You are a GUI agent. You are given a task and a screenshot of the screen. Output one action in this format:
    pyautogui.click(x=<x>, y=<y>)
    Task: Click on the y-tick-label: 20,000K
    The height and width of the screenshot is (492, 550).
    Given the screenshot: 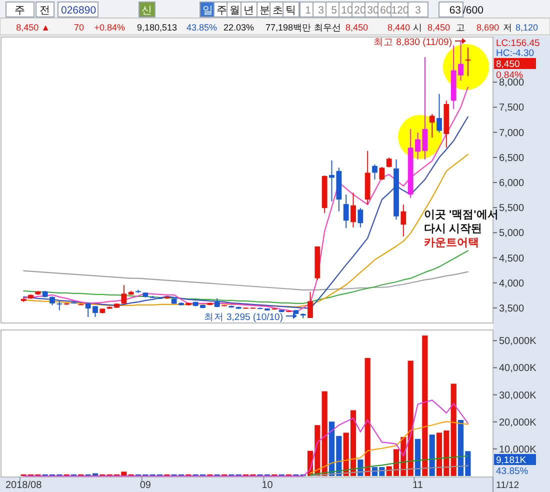 What is the action you would take?
    pyautogui.click(x=518, y=422)
    